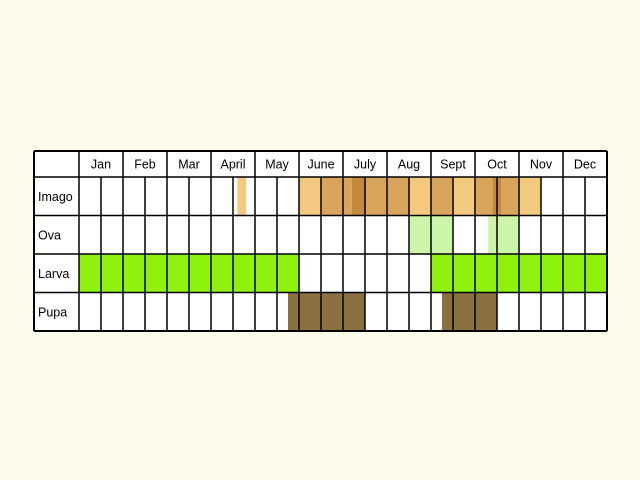  I want to click on stage-label: Ova, so click(49, 235).